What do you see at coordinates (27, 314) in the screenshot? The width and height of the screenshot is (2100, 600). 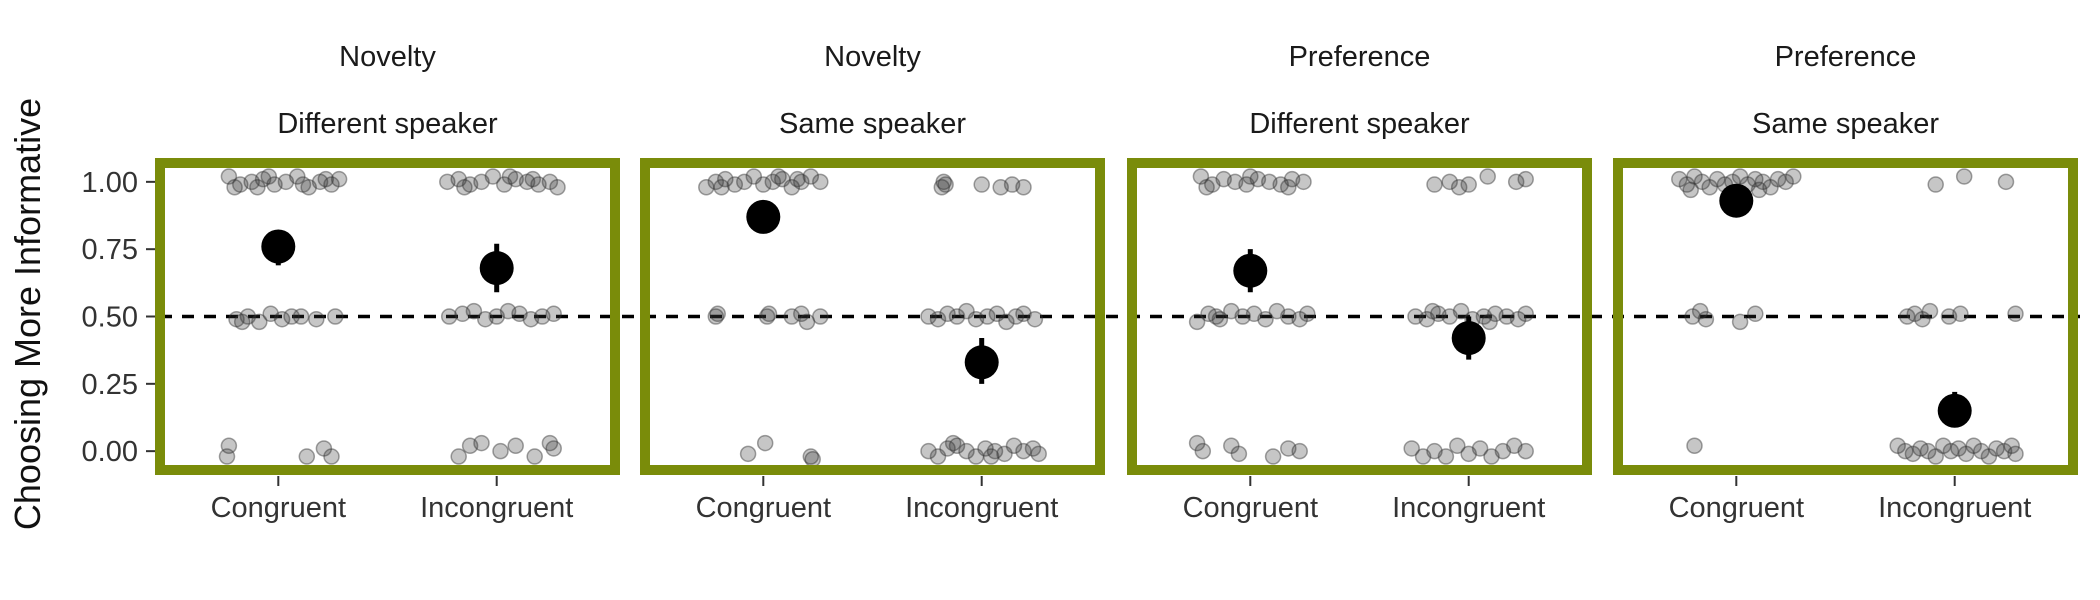 I see `y-axis-label: Choosing More Informative` at bounding box center [27, 314].